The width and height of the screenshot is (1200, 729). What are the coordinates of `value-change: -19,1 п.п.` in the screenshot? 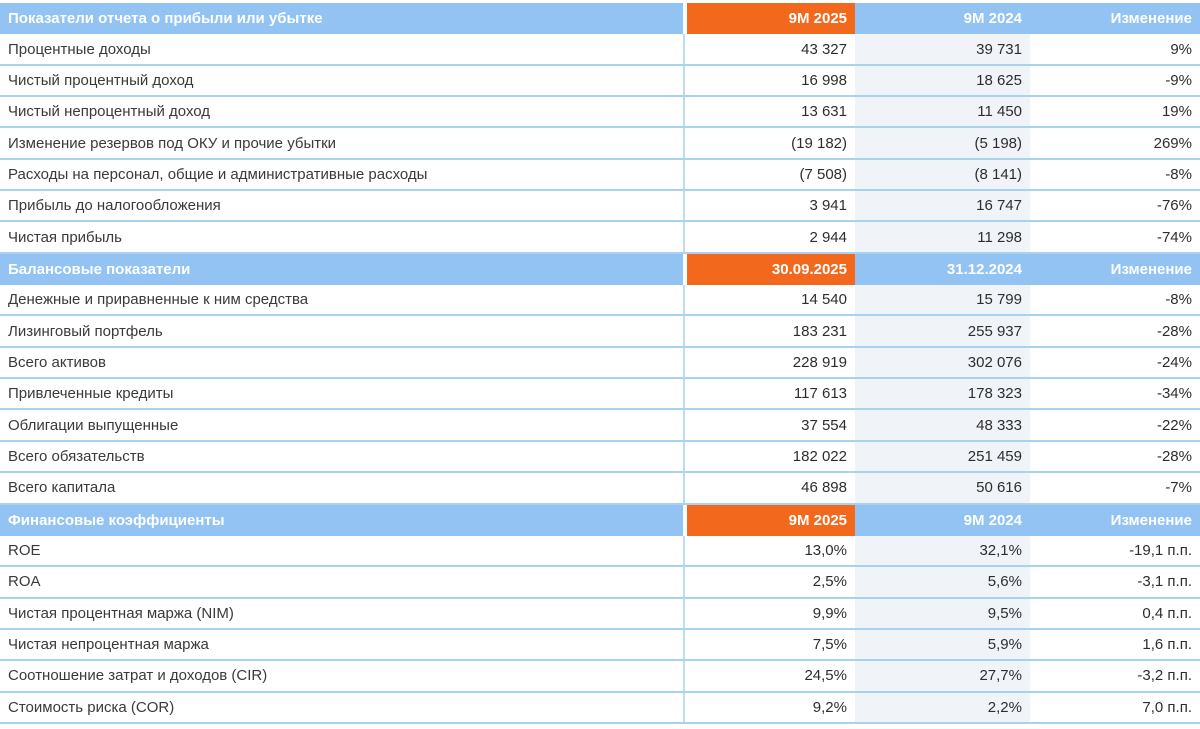 It's located at (1160, 551).